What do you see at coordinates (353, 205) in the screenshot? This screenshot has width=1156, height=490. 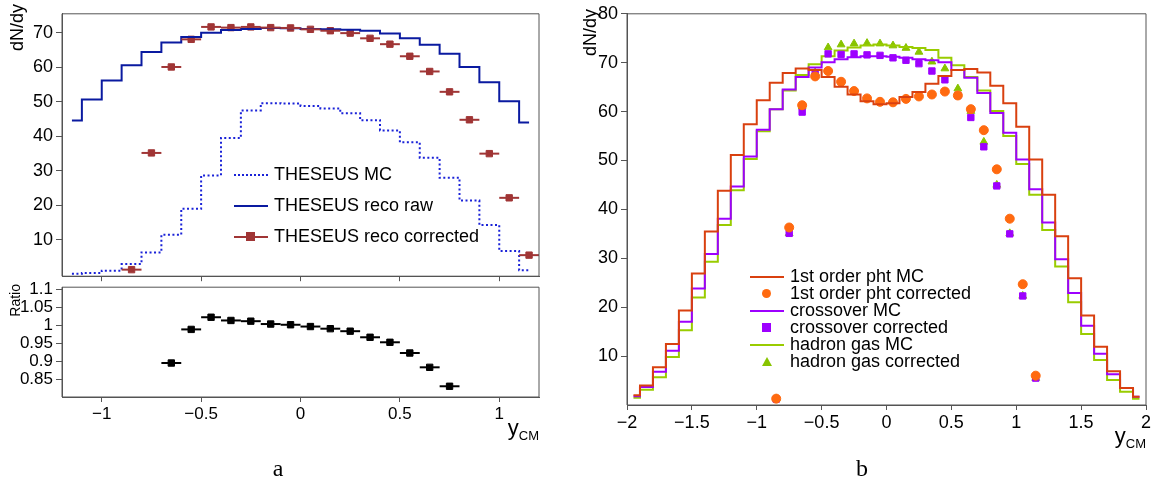 I see `legend-label: THESEUS reco raw` at bounding box center [353, 205].